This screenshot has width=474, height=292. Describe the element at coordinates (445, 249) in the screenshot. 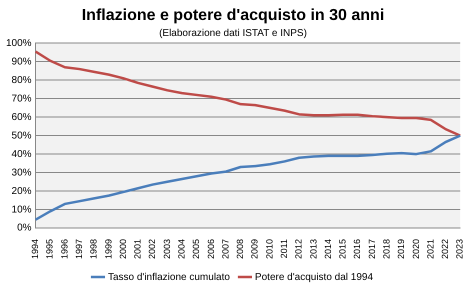

I see `x-tick-label: 2022` at that location.